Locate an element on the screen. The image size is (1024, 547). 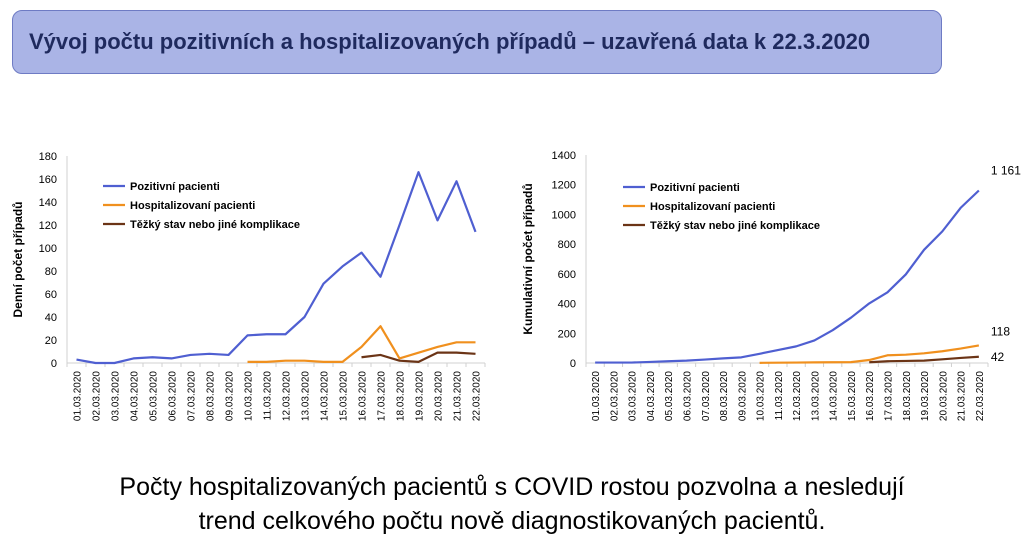
data-label: 42 is located at coordinates (998, 357).